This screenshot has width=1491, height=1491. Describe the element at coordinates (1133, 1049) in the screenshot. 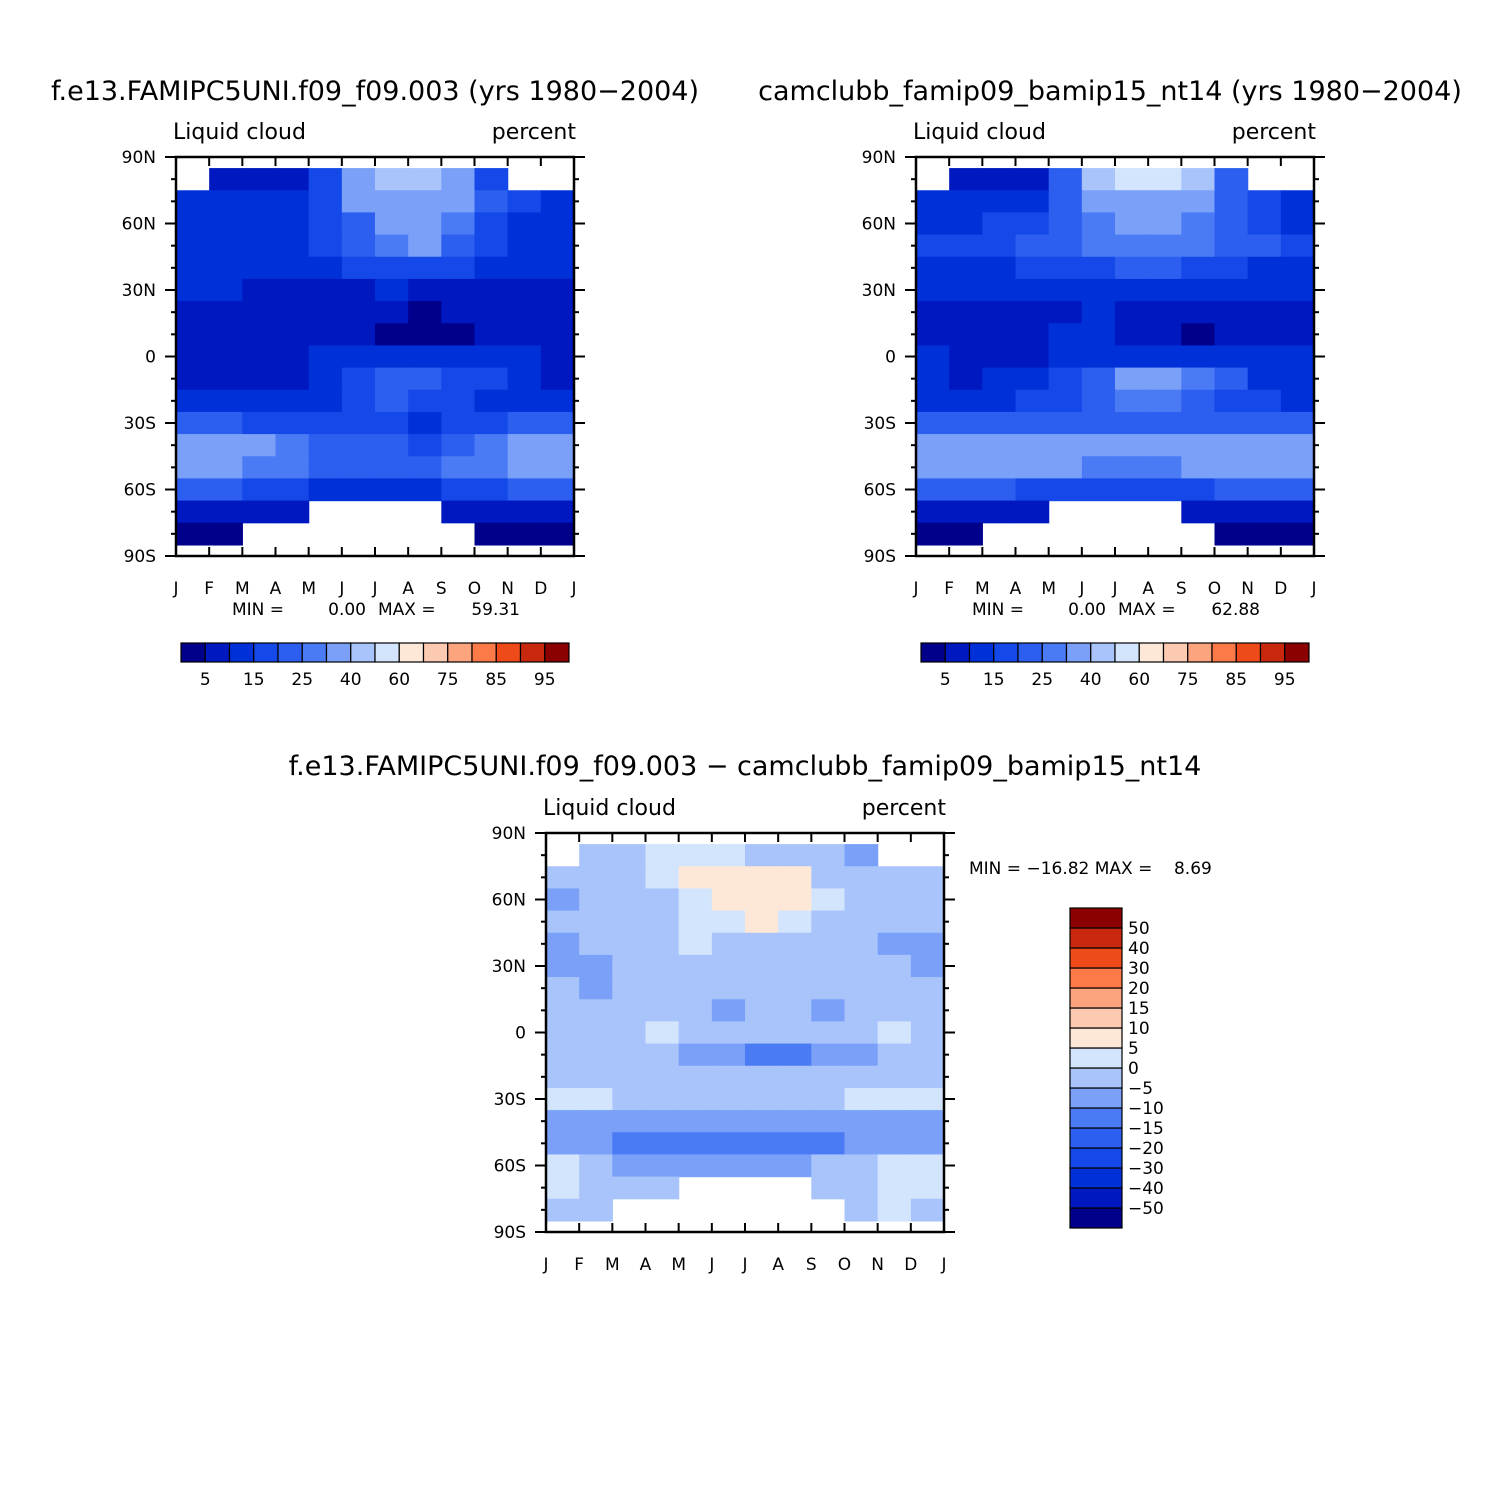

I see `colorbar-label: 5` at that location.